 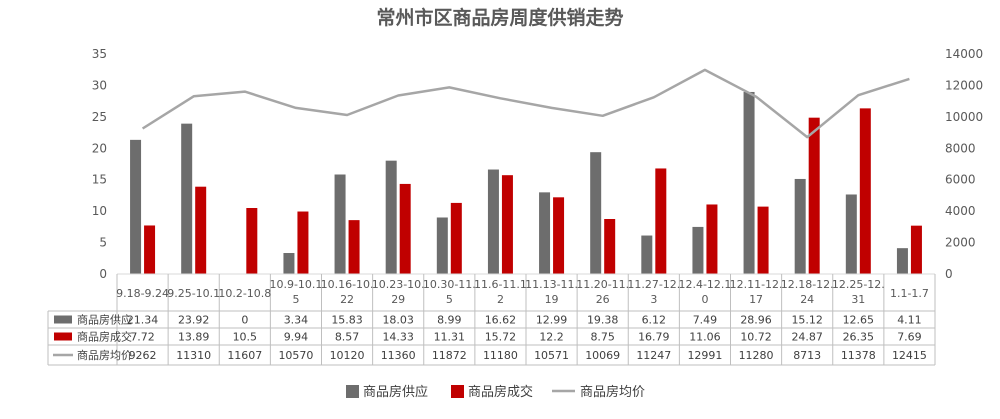 What do you see at coordinates (603, 320) in the screenshot?
I see `table-cell-value: 19.38` at bounding box center [603, 320].